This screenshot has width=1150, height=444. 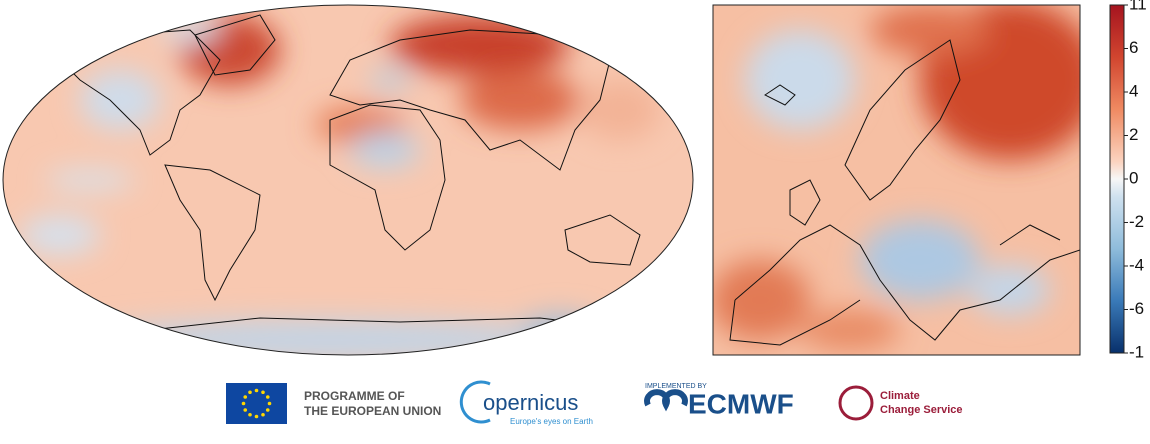 What do you see at coordinates (256, 403) in the screenshot?
I see `eu-stars` at bounding box center [256, 403].